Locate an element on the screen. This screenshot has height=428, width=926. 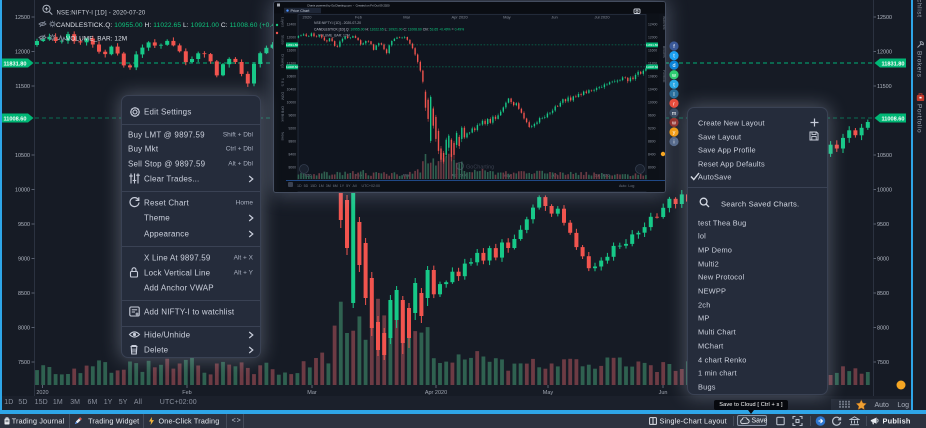
svg-text: d is located at coordinates (673, 66).